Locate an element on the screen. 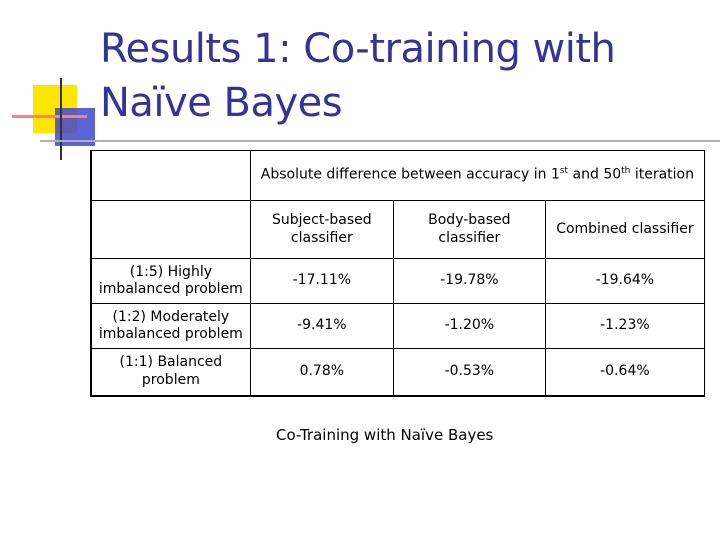 This screenshot has width=720, height=540. value-cell: 0.78% is located at coordinates (321, 372).